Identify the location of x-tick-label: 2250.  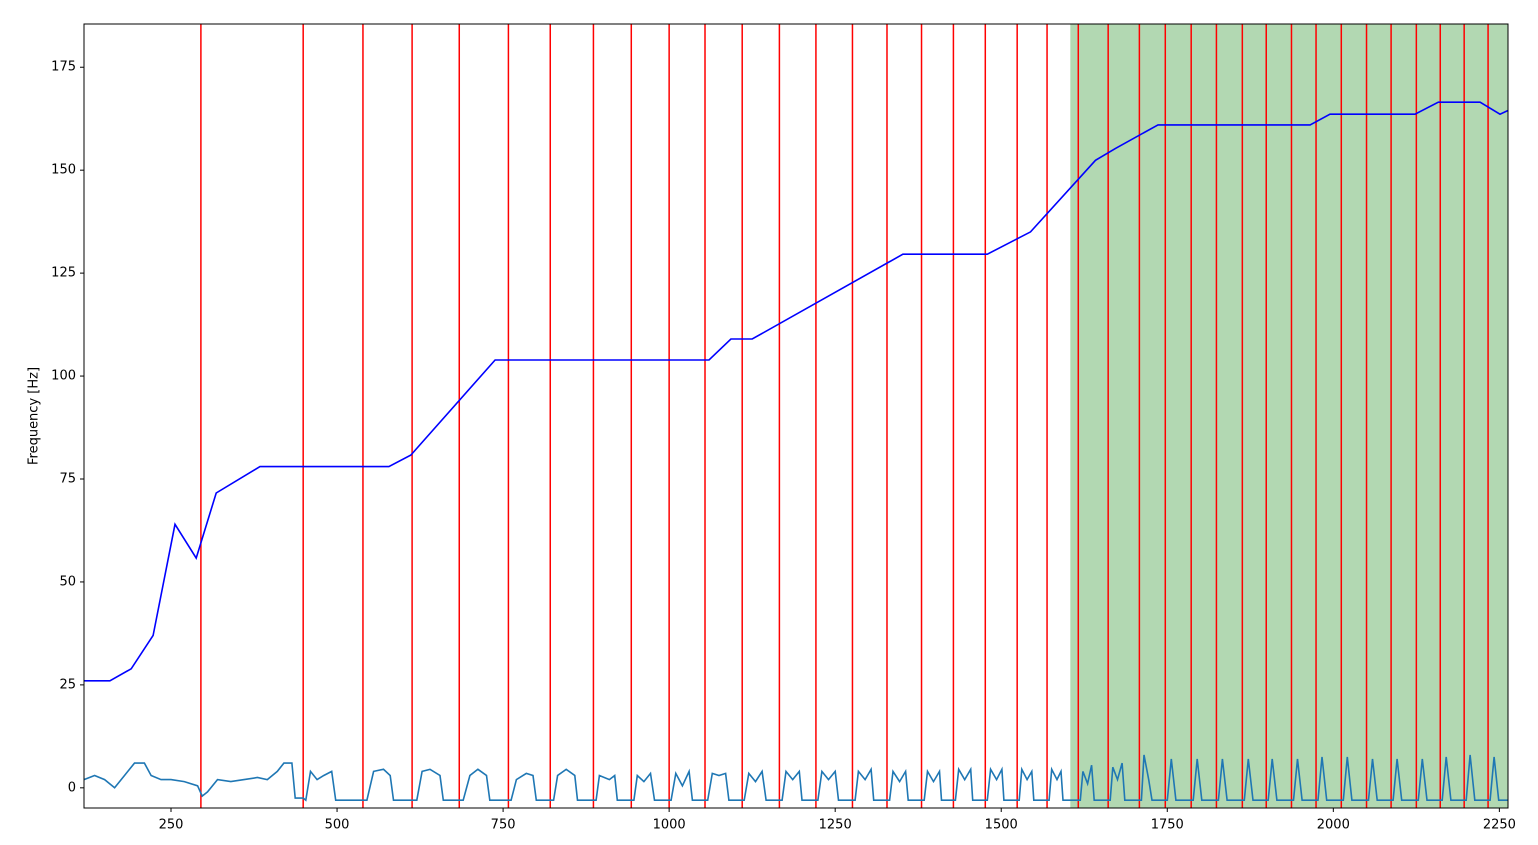
(1499, 825).